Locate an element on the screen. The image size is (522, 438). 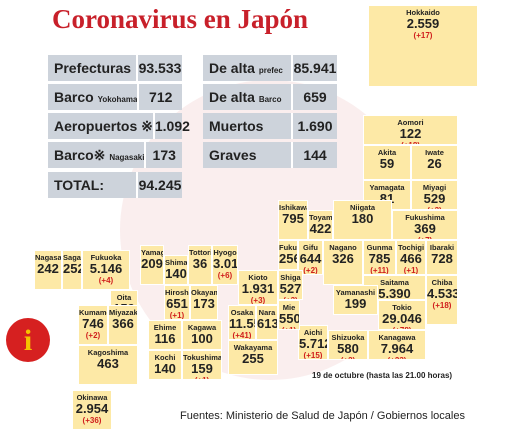
prefecture-value: 140 is located at coordinates (165, 368).